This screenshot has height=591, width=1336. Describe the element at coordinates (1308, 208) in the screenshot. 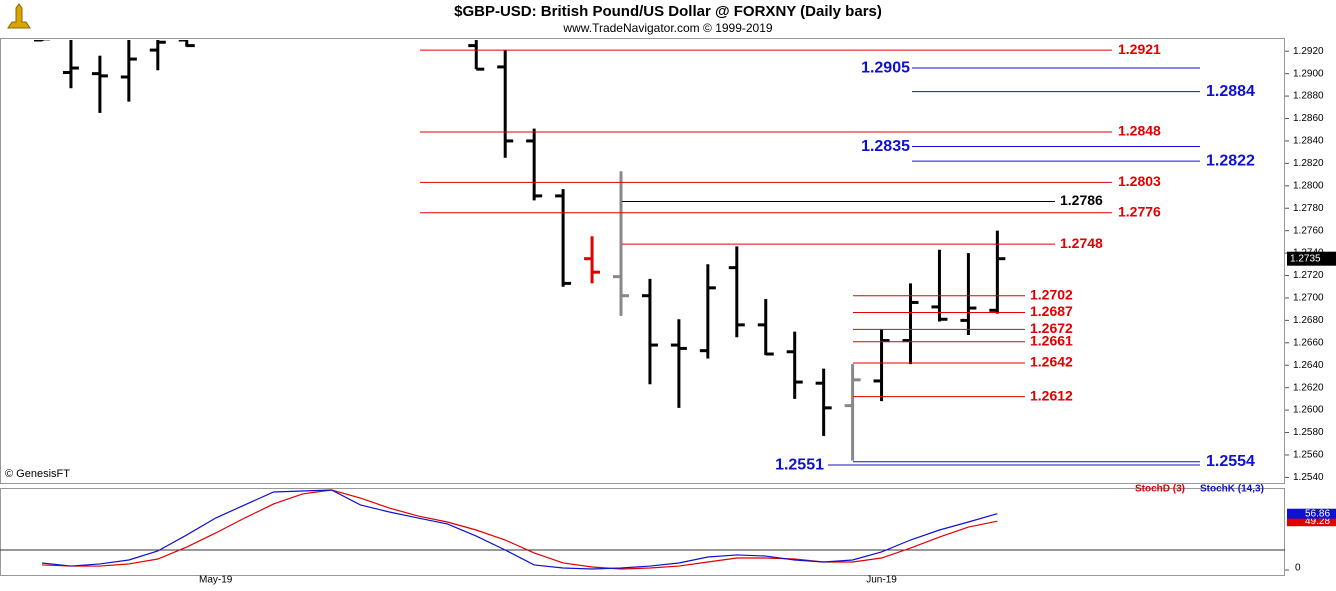

I see `y-tick-label: 1.2780` at that location.